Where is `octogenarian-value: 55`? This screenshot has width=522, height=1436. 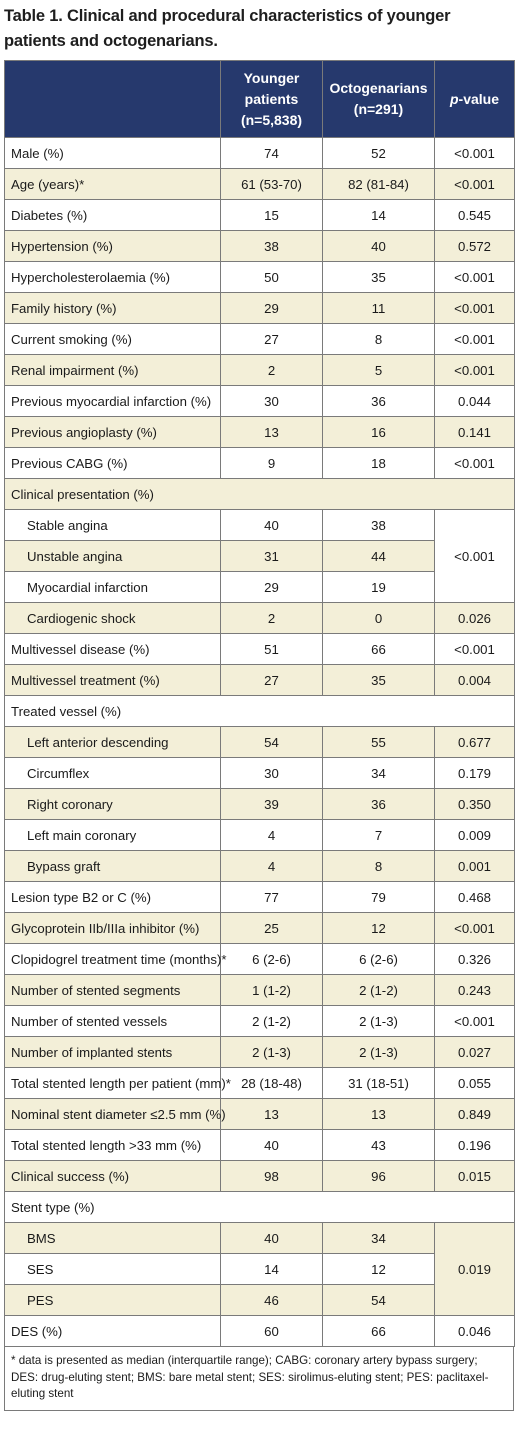 octogenarian-value: 55 is located at coordinates (378, 742).